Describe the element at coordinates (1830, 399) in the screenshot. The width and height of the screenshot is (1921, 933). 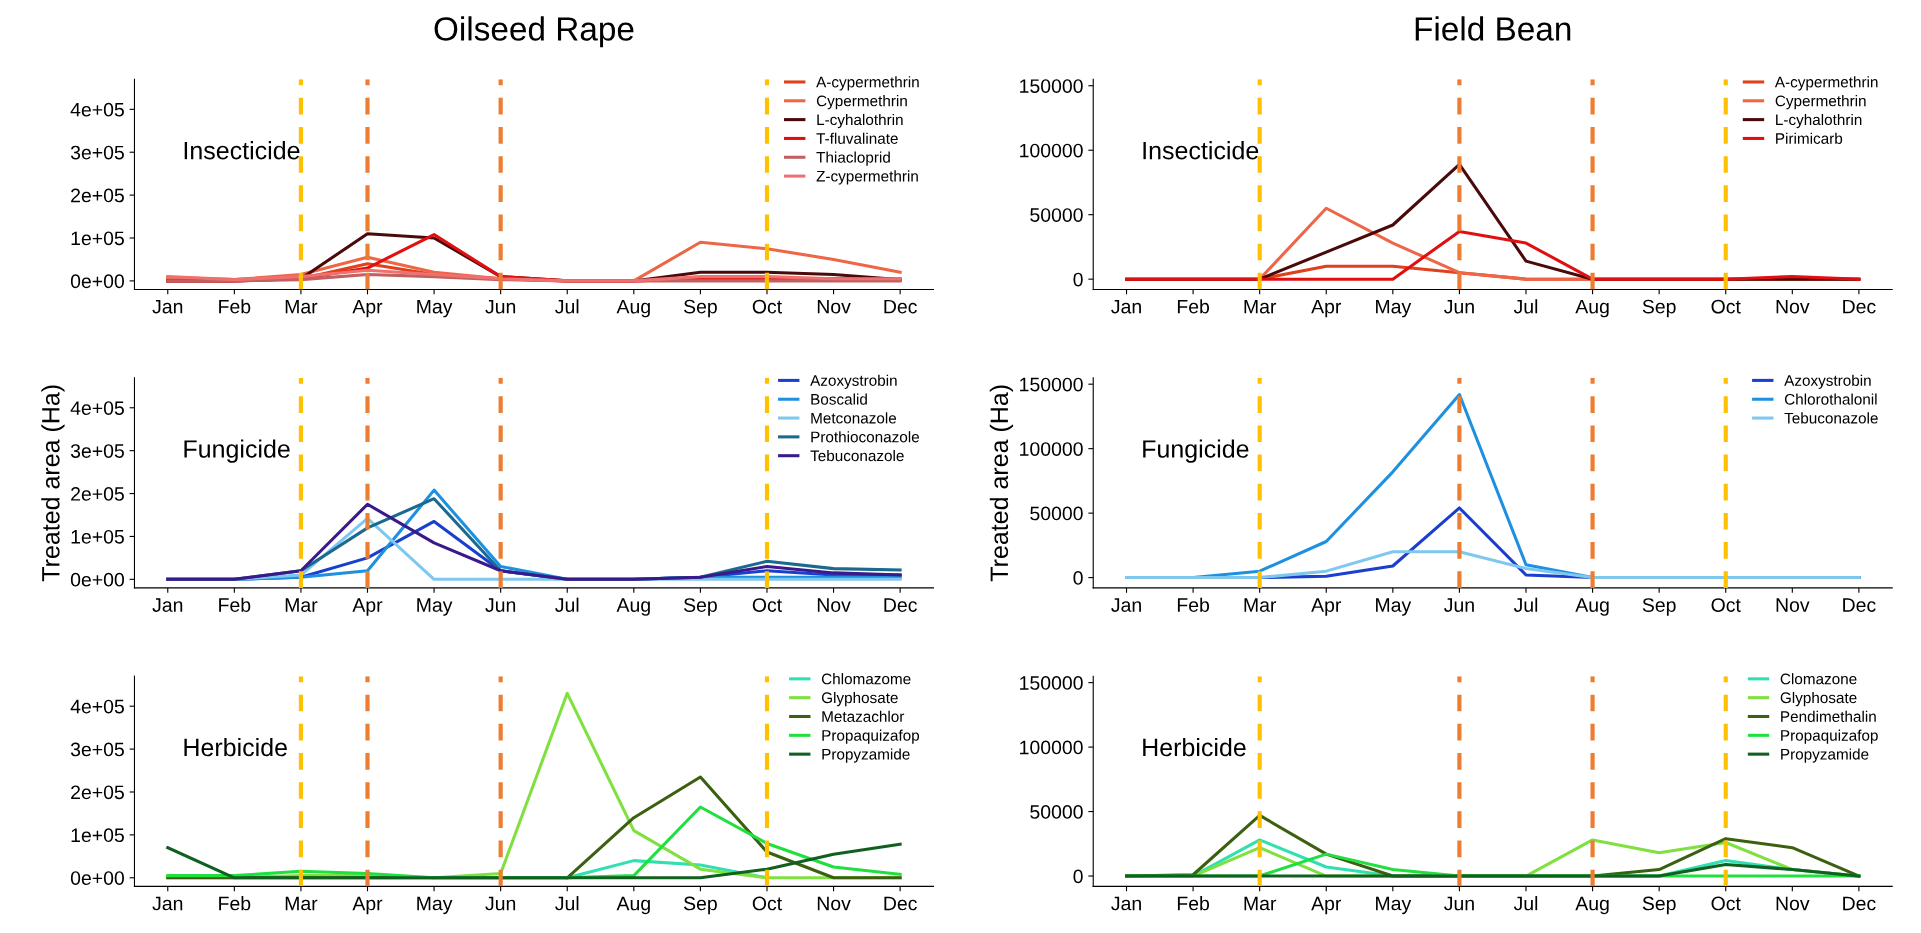
I see `legend-label: Chlorothalonil` at that location.